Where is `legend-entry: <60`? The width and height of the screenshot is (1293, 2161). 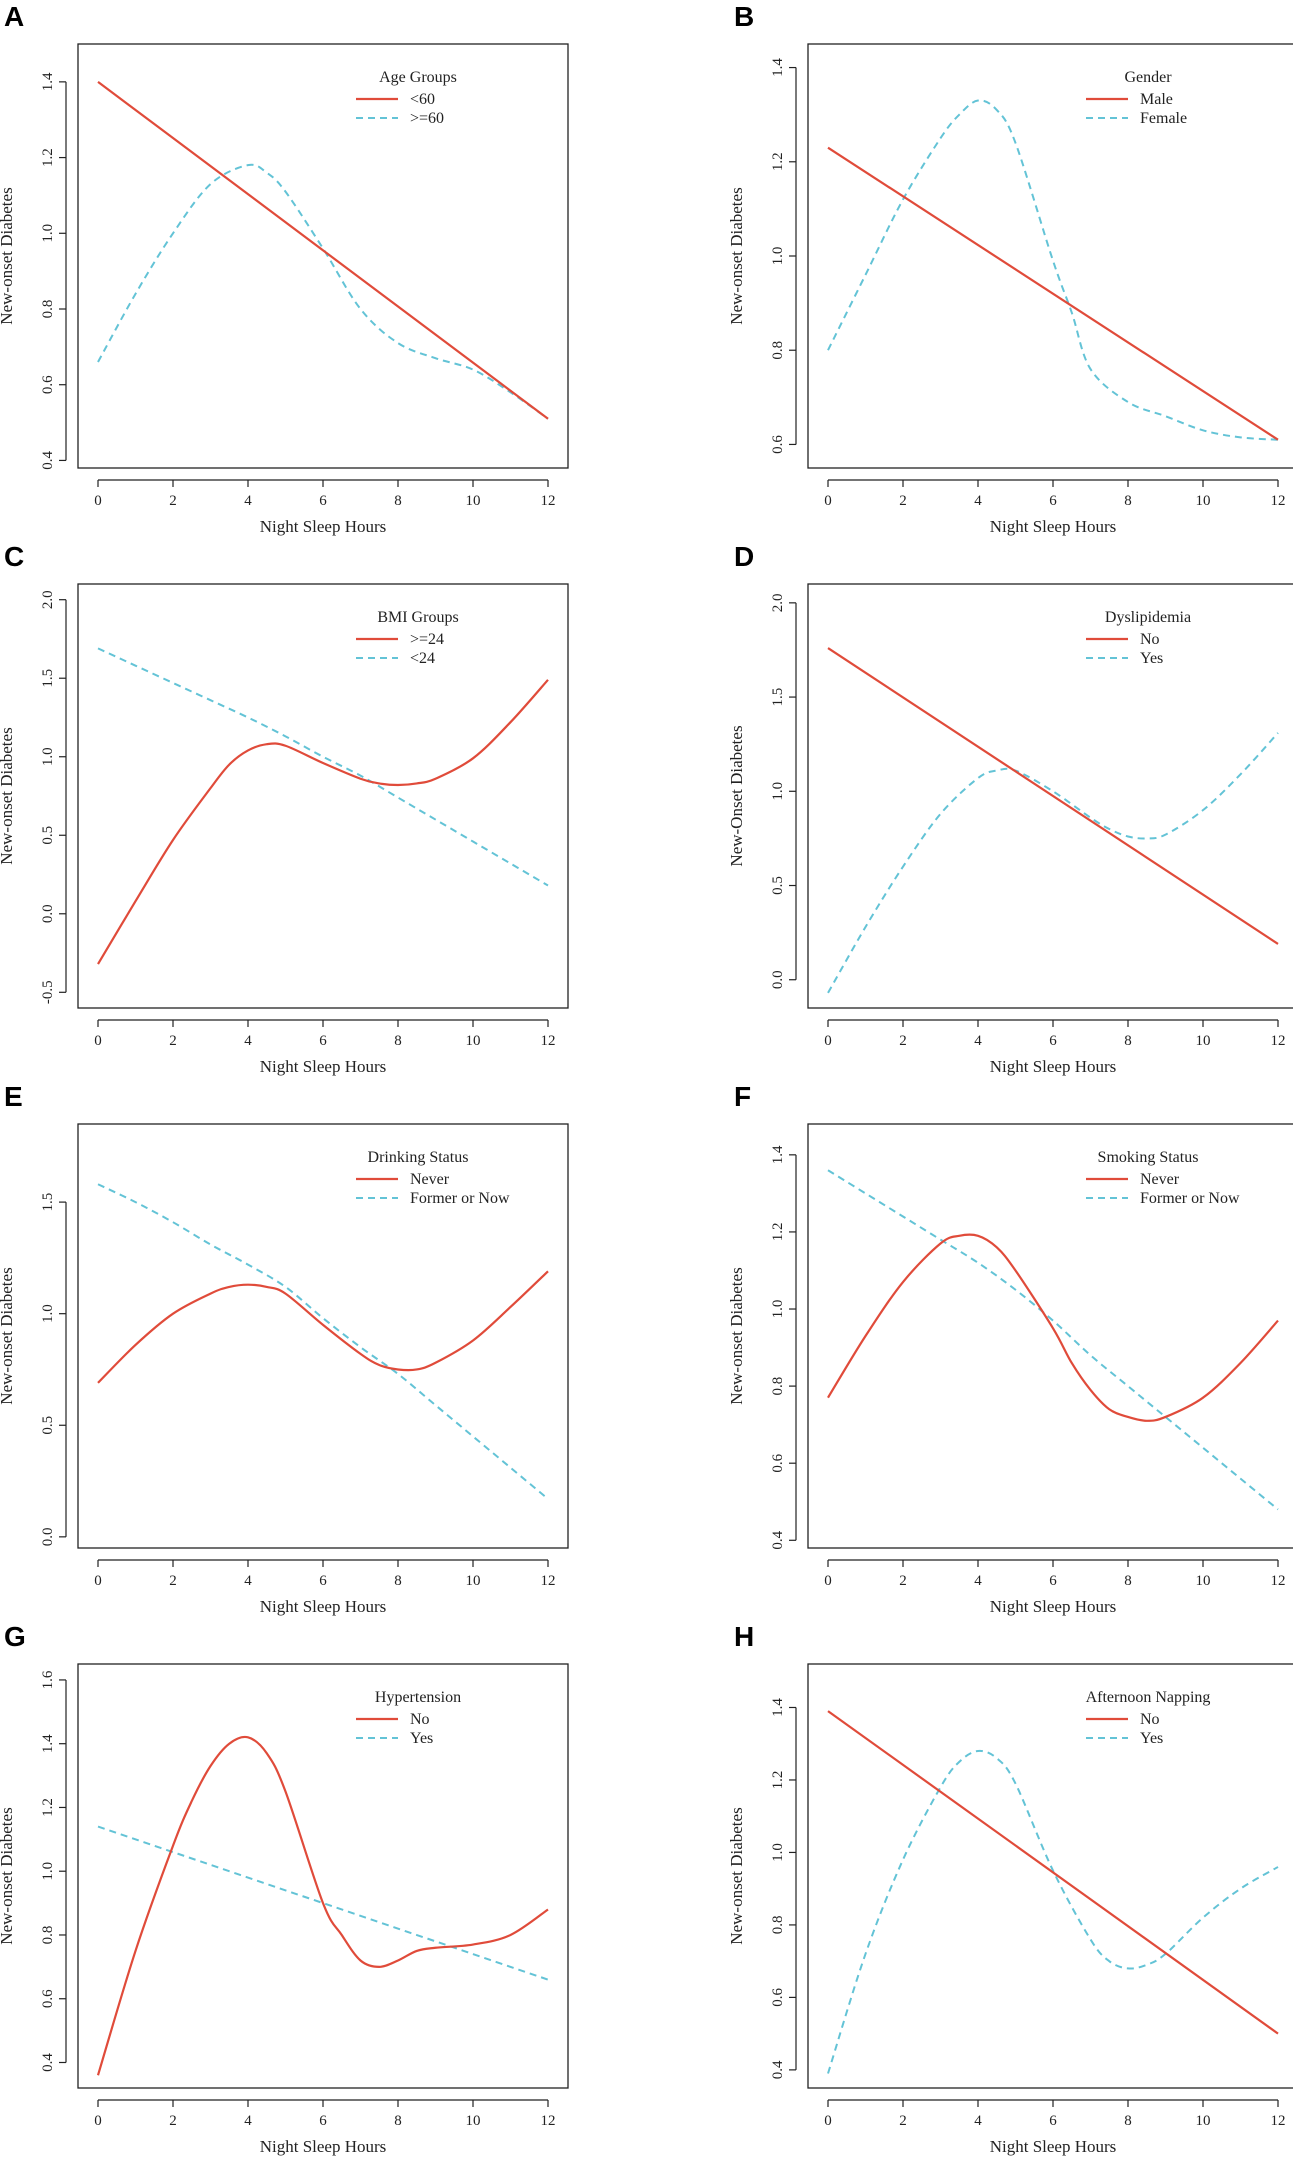 legend-entry: <60 is located at coordinates (422, 99).